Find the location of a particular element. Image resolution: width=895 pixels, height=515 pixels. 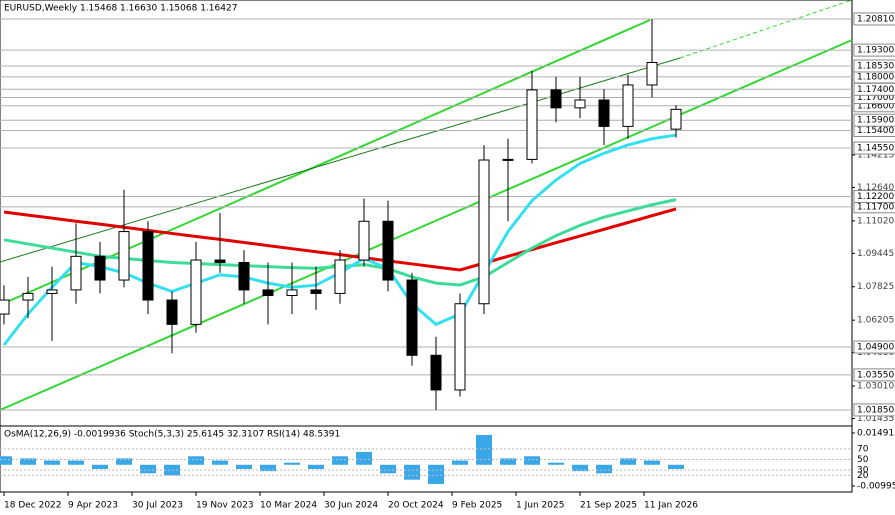

level-label: 1.17400 is located at coordinates (875, 90).